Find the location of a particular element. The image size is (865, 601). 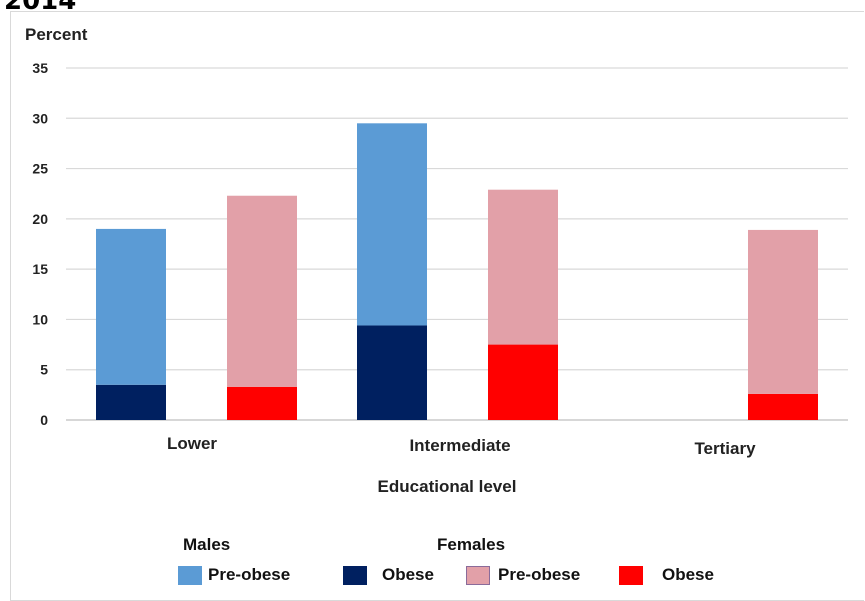

x-tick-label: Tertiary is located at coordinates (725, 448).